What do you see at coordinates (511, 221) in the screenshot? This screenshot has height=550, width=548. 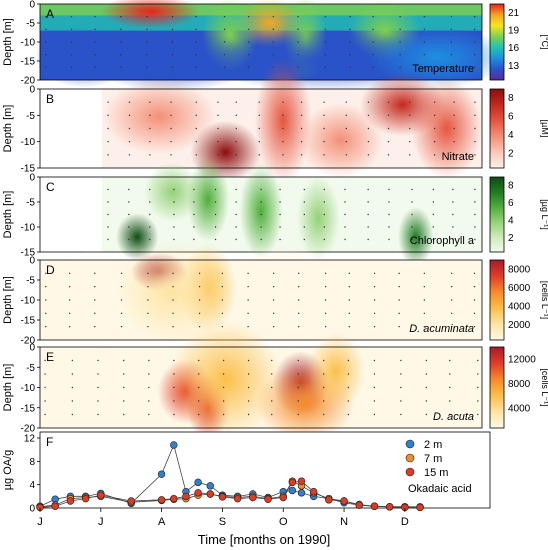 I see `colorbar-tick-label: 4` at bounding box center [511, 221].